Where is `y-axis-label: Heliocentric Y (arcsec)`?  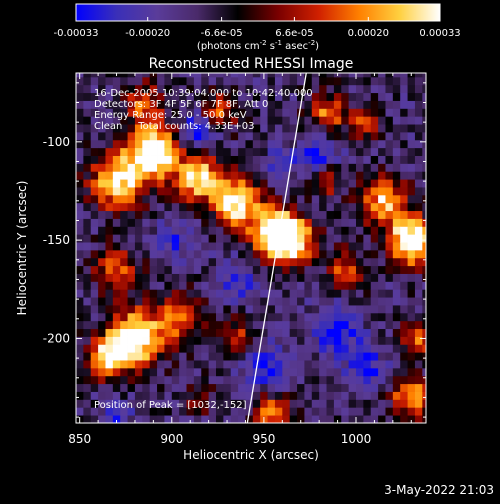
y-axis-label: Heliocentric Y (arcsec) is located at coordinates (22, 248).